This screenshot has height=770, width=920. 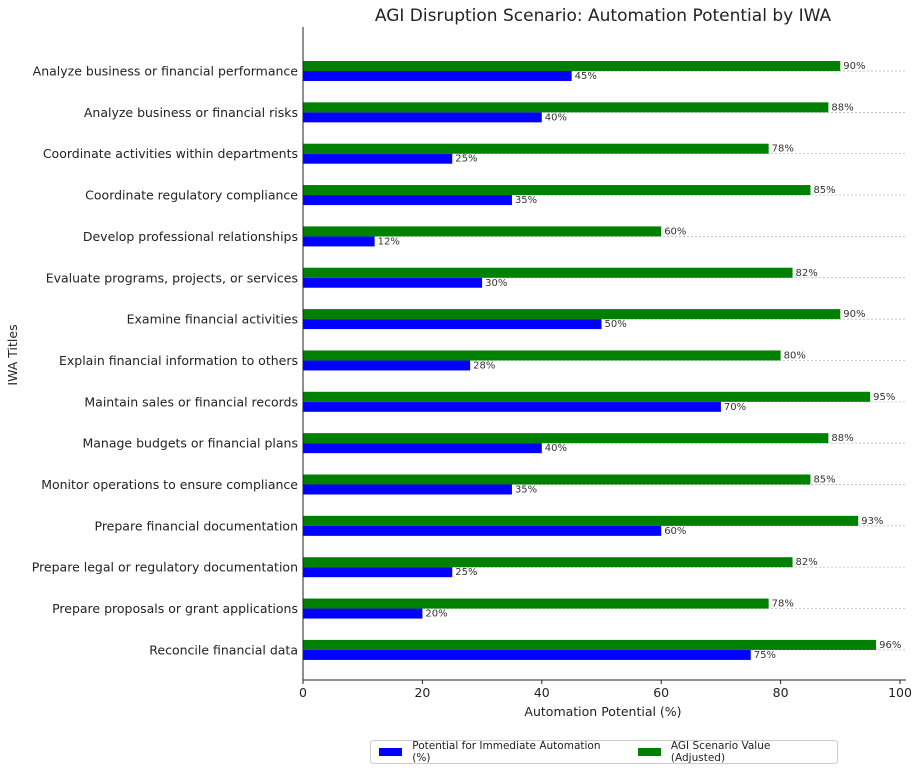 What do you see at coordinates (765, 655) in the screenshot?
I see `value-label-immediate: 75%` at bounding box center [765, 655].